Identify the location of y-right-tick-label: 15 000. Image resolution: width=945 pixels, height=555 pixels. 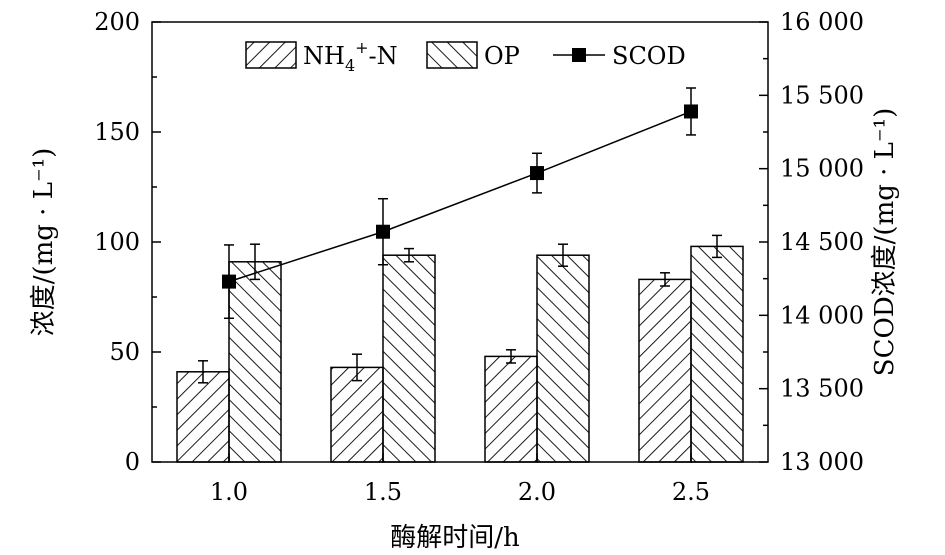
(822, 169).